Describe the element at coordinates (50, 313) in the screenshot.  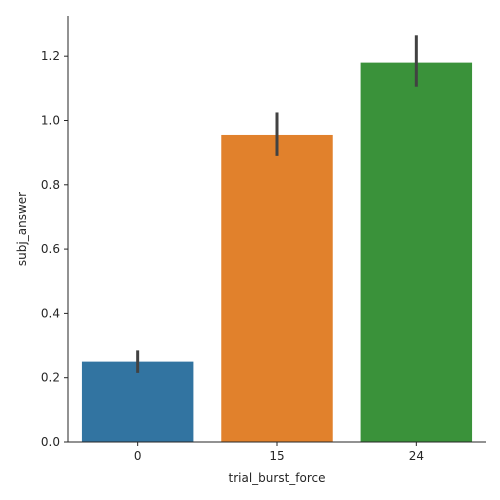
I see `y-tick-label: 0.4` at that location.